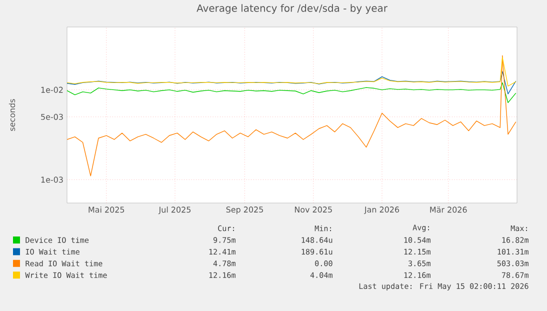 This screenshot has height=311, width=547. What do you see at coordinates (292, 9) in the screenshot?
I see `chart-title: Average latency for /dev/sda - by year` at bounding box center [292, 9].